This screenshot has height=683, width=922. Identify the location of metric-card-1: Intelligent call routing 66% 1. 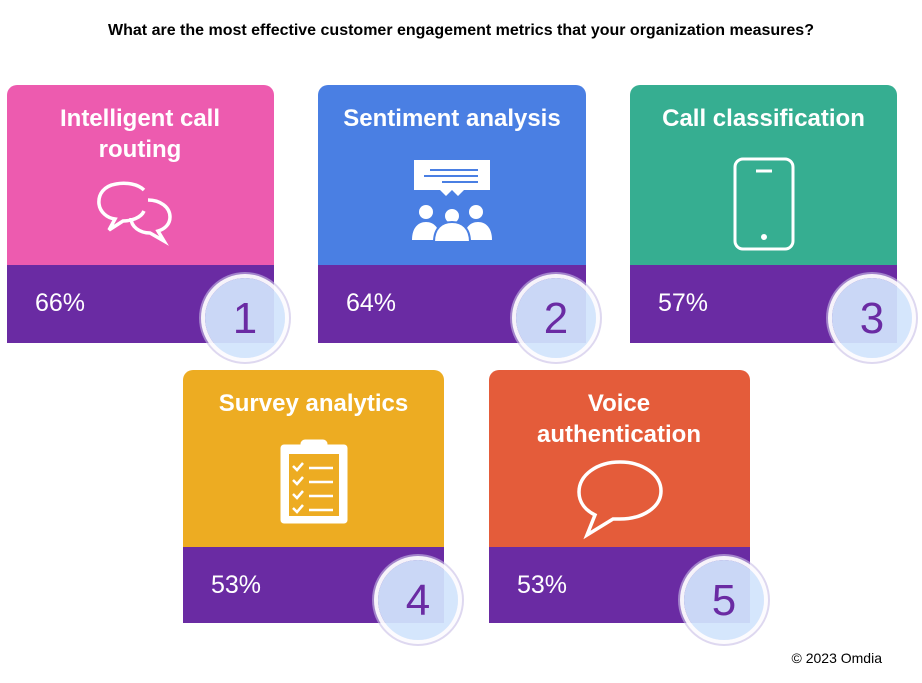
(146, 221).